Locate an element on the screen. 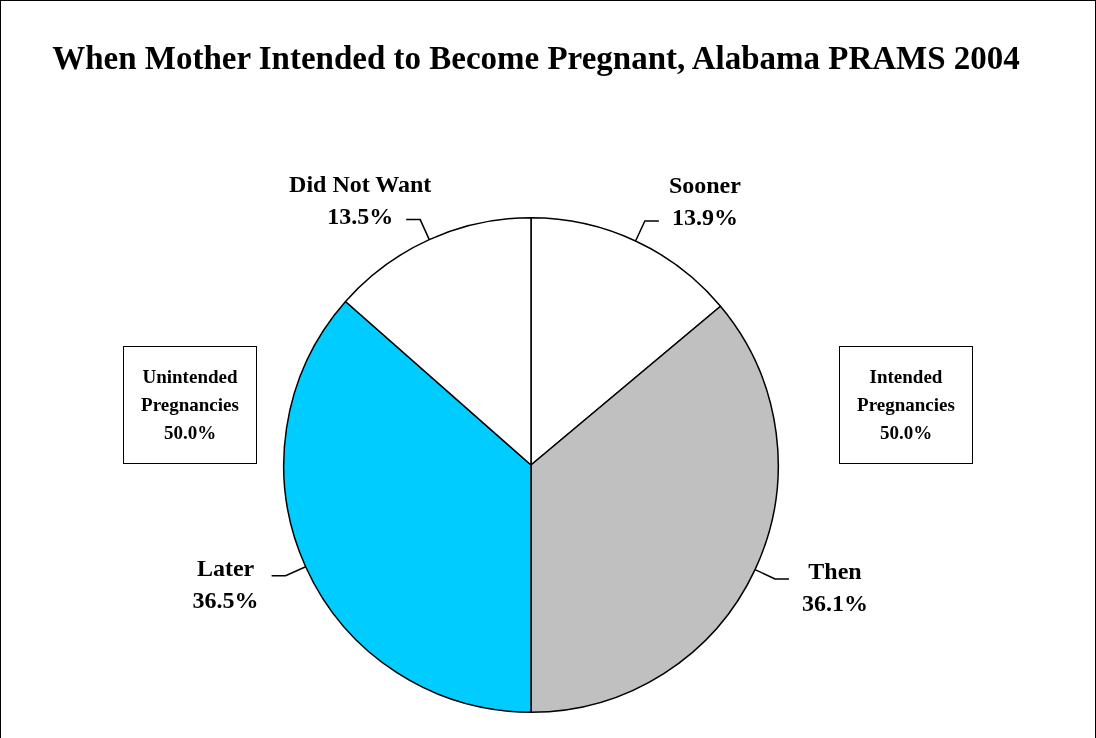 Image resolution: width=1096 pixels, height=738 pixels. text: Intended Pregnancies 50.0% is located at coordinates (906, 405).